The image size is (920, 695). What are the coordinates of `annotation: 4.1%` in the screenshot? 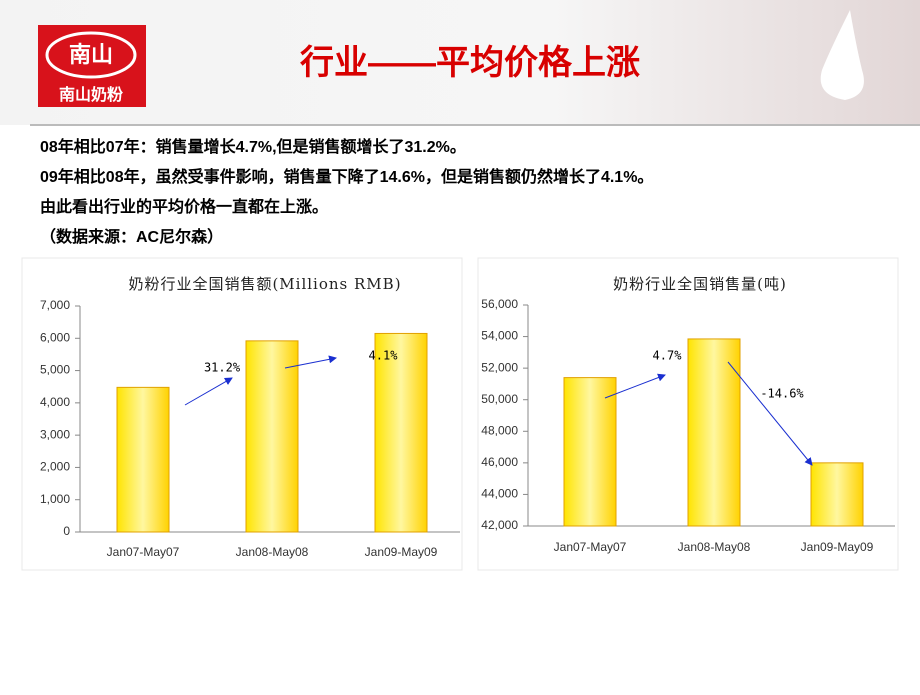 It's located at (384, 356).